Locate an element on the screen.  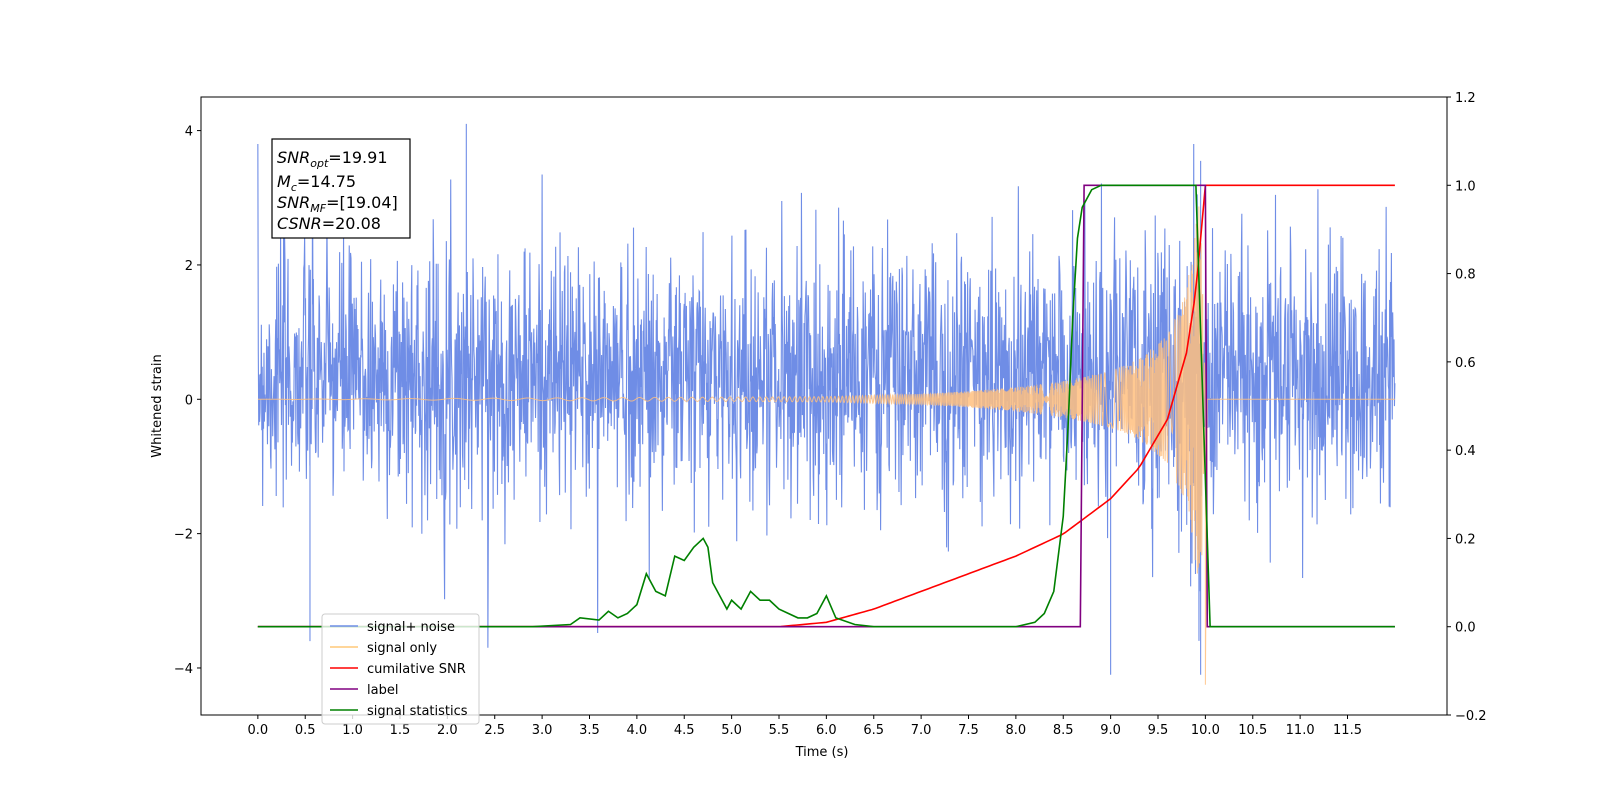
y-tick-label: 0 is located at coordinates (189, 400).